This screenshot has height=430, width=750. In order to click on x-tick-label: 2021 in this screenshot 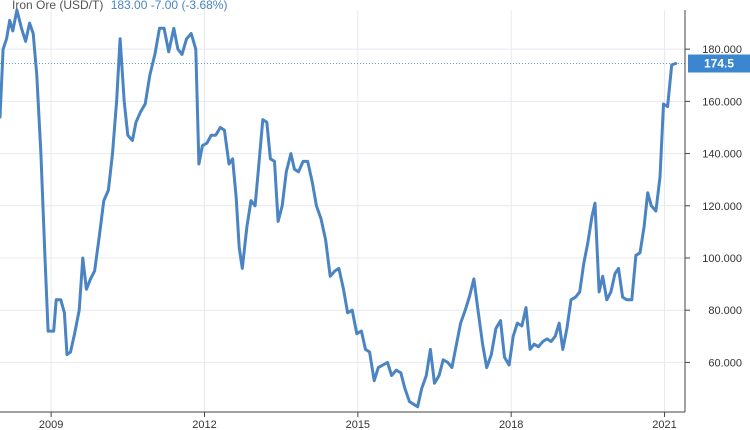, I will do `click(664, 424)`.